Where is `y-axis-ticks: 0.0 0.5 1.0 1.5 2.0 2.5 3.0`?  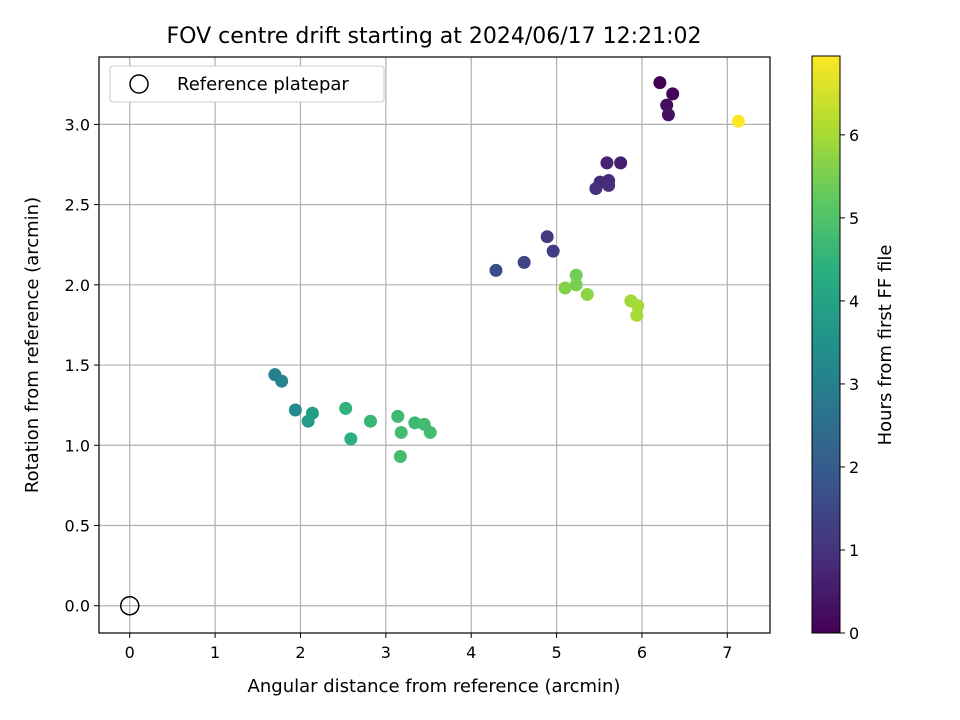
y-axis-ticks: 0.0 0.5 1.0 1.5 2.0 2.5 3.0 is located at coordinates (82, 365).